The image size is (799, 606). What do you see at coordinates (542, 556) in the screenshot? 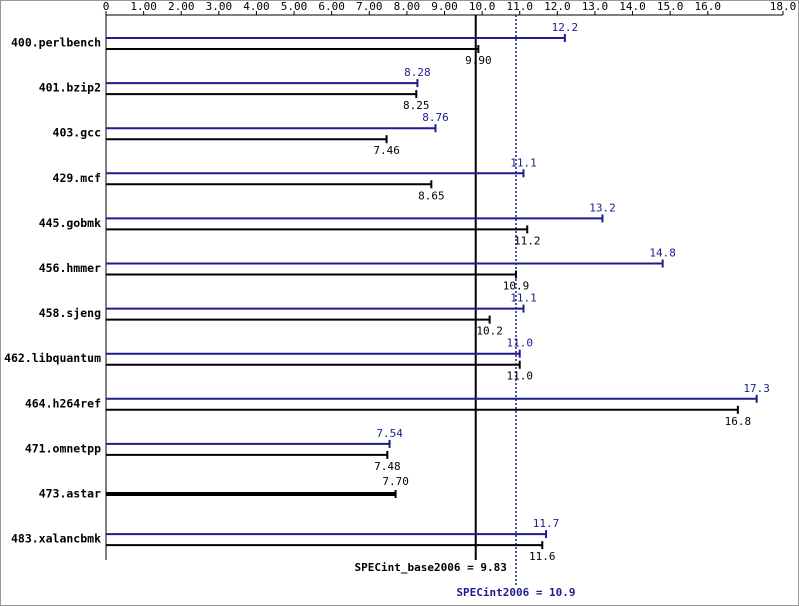
I see `value-label: 11.6` at bounding box center [542, 556].